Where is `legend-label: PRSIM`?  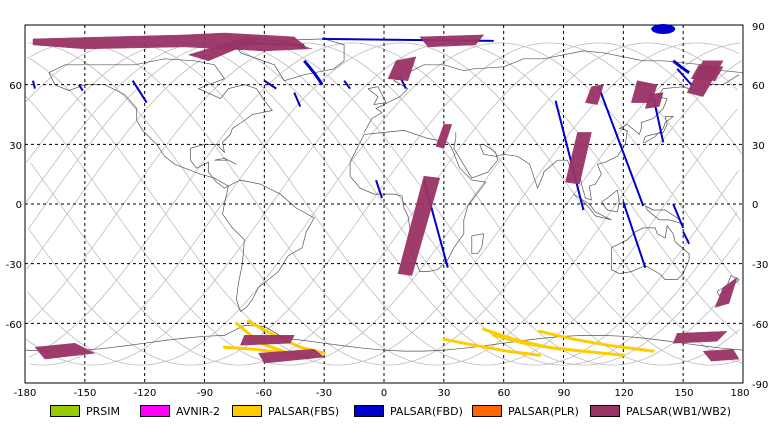
legend-label: PRSIM is located at coordinates (103, 411).